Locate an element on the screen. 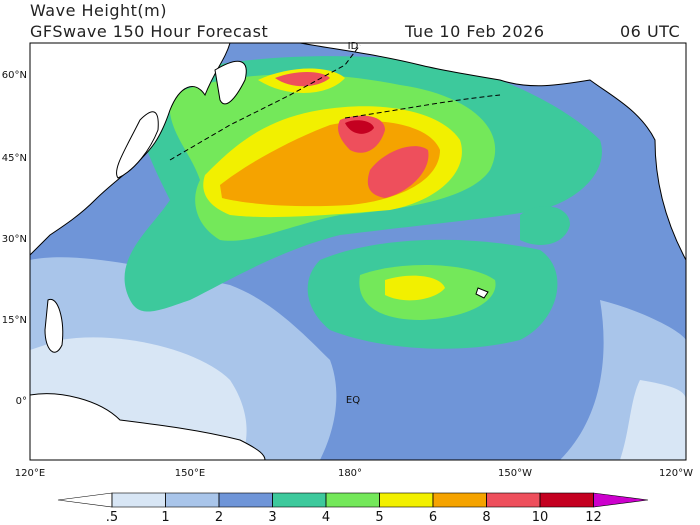  lat-label: 0° is located at coordinates (21, 401).